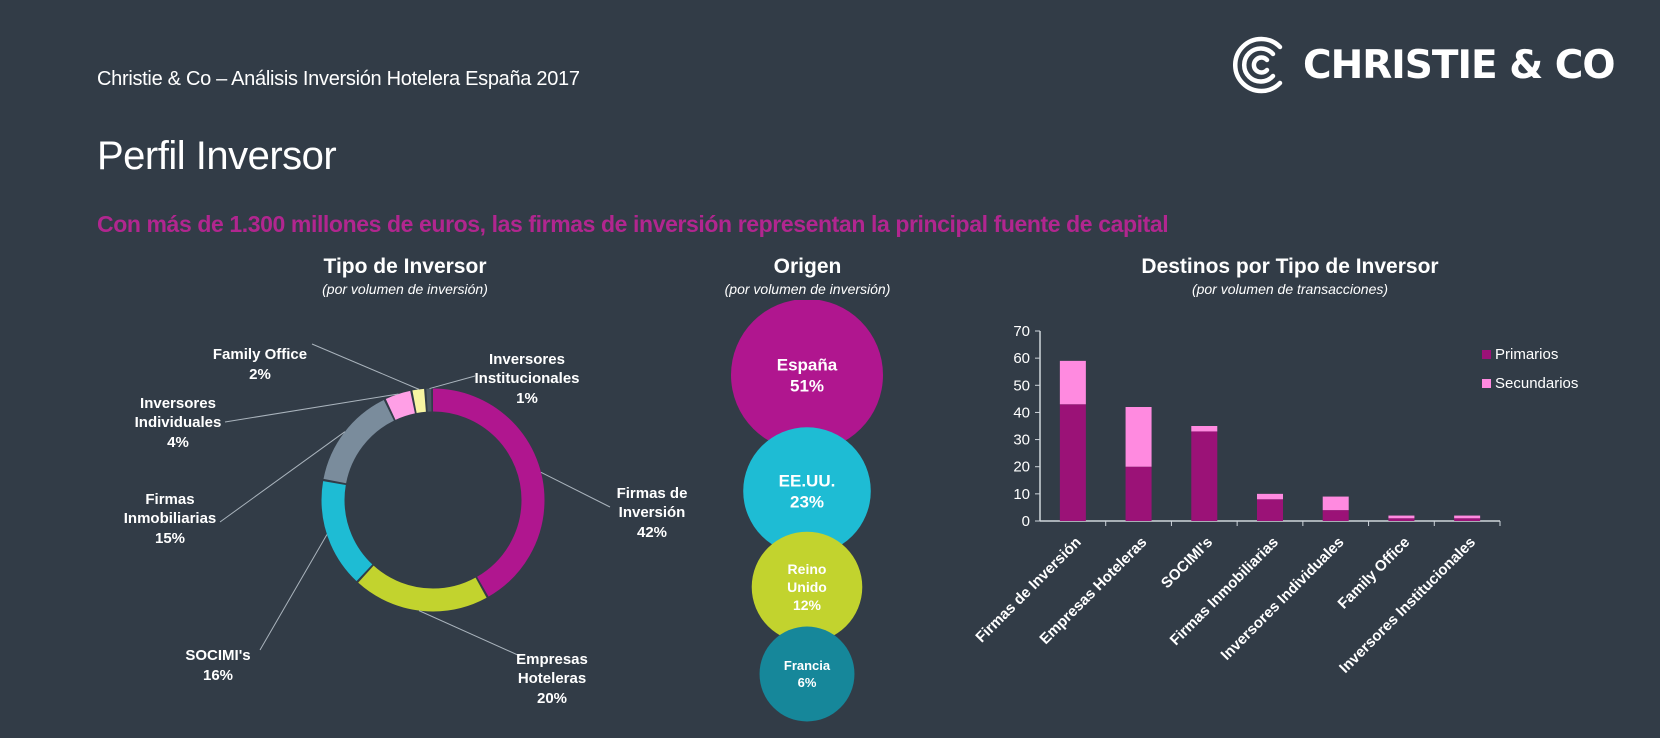 The image size is (1660, 738). I want to click on y-tick-label-10: 10, so click(1021, 494).